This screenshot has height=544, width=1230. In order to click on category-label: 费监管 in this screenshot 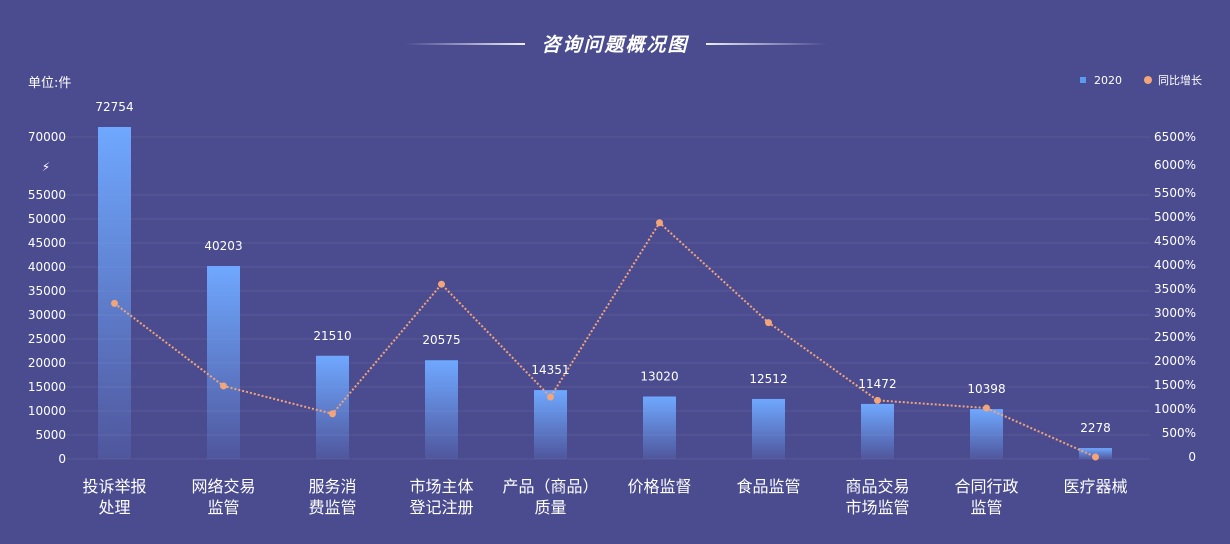, I will do `click(332, 507)`.